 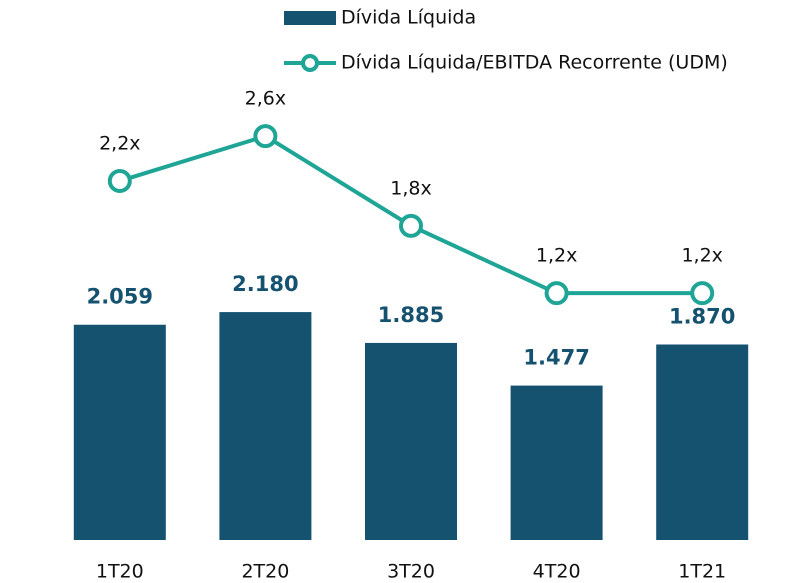 I want to click on legend-label: Dívida Líquida, so click(x=408, y=18).